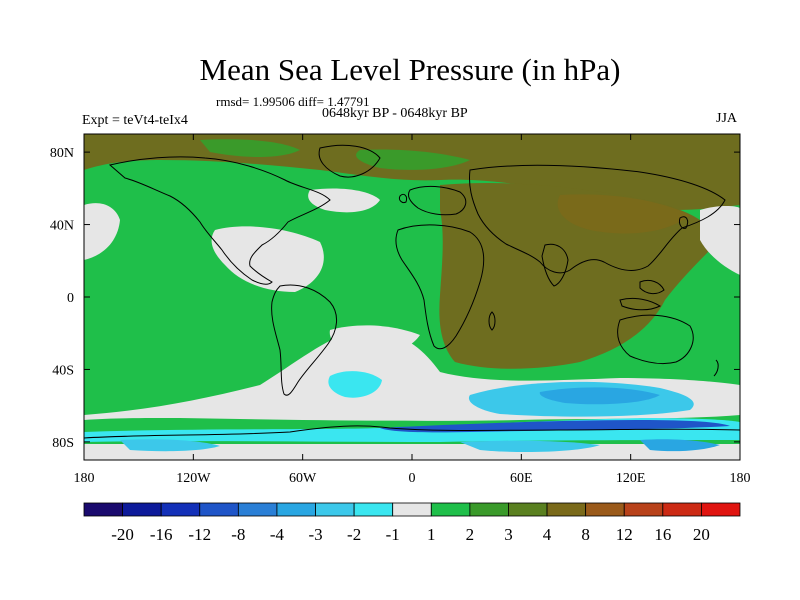  Describe the element at coordinates (315, 534) in the screenshot. I see `colorbar-label: -3` at that location.